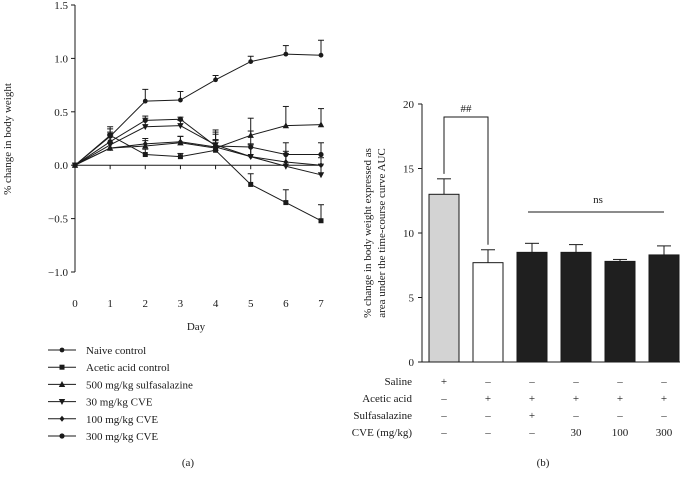 The height and width of the screenshot is (478, 689). I want to click on legend-label: Acetic acid control, so click(128, 368).